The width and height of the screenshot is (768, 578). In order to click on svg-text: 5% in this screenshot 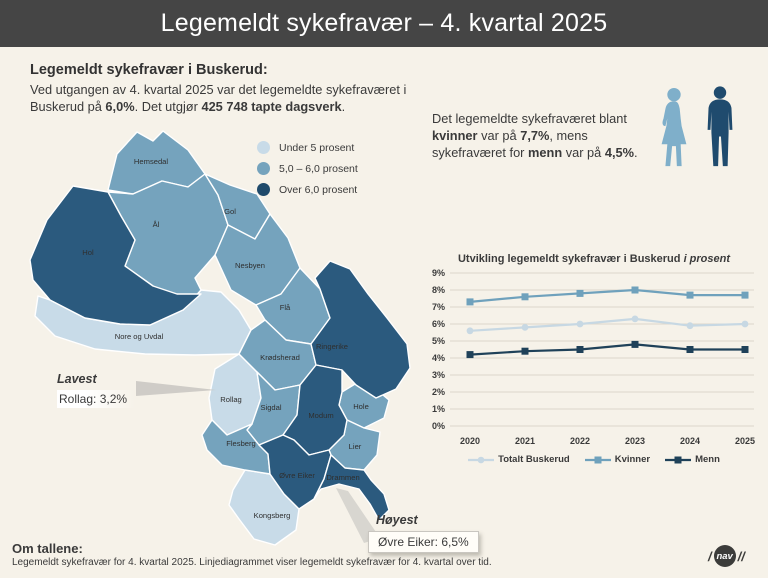, I will do `click(438, 341)`.